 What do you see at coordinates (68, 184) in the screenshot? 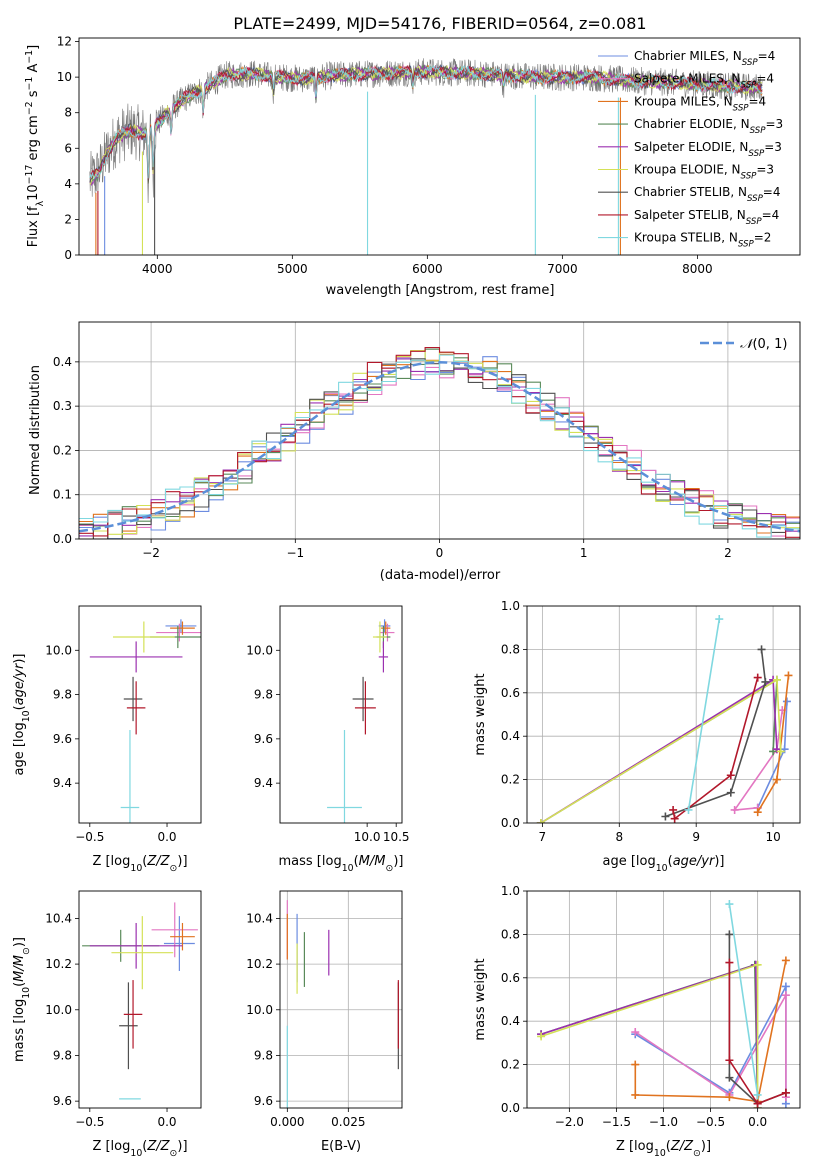
I see `y-tick-label: 4` at bounding box center [68, 184].